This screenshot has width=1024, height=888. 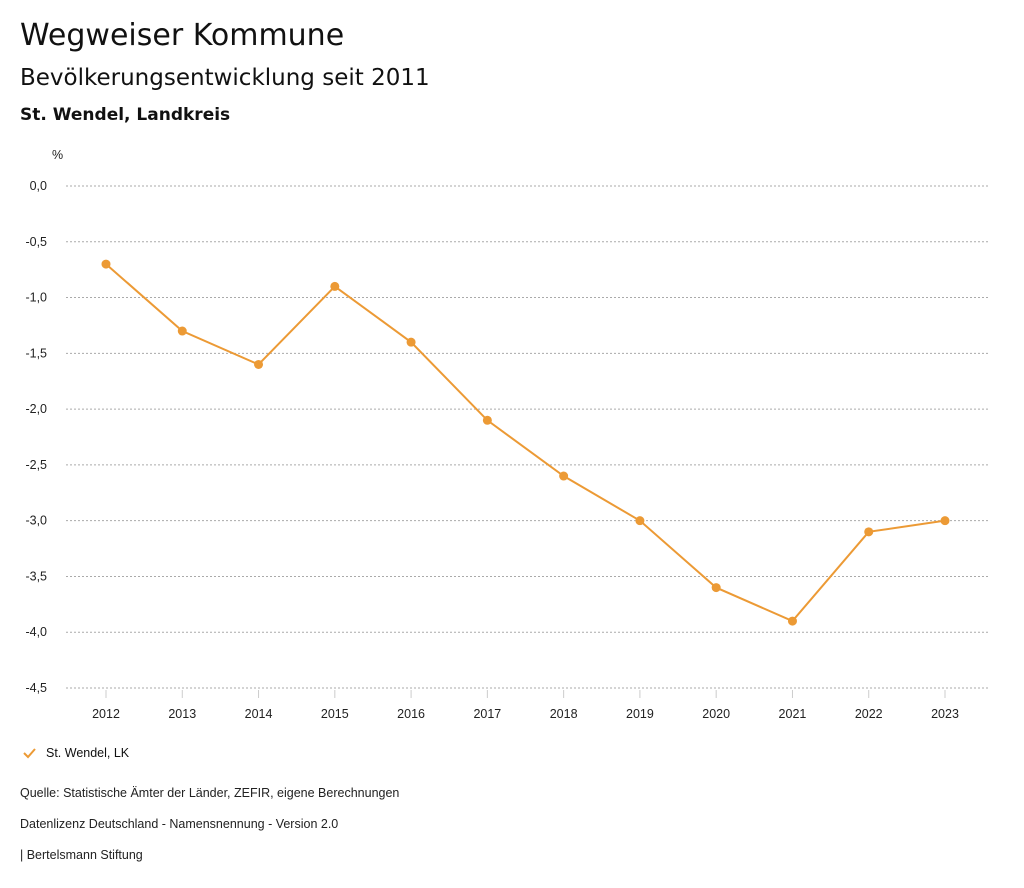 I want to click on y-tick-label: -0,5, so click(x=36, y=242).